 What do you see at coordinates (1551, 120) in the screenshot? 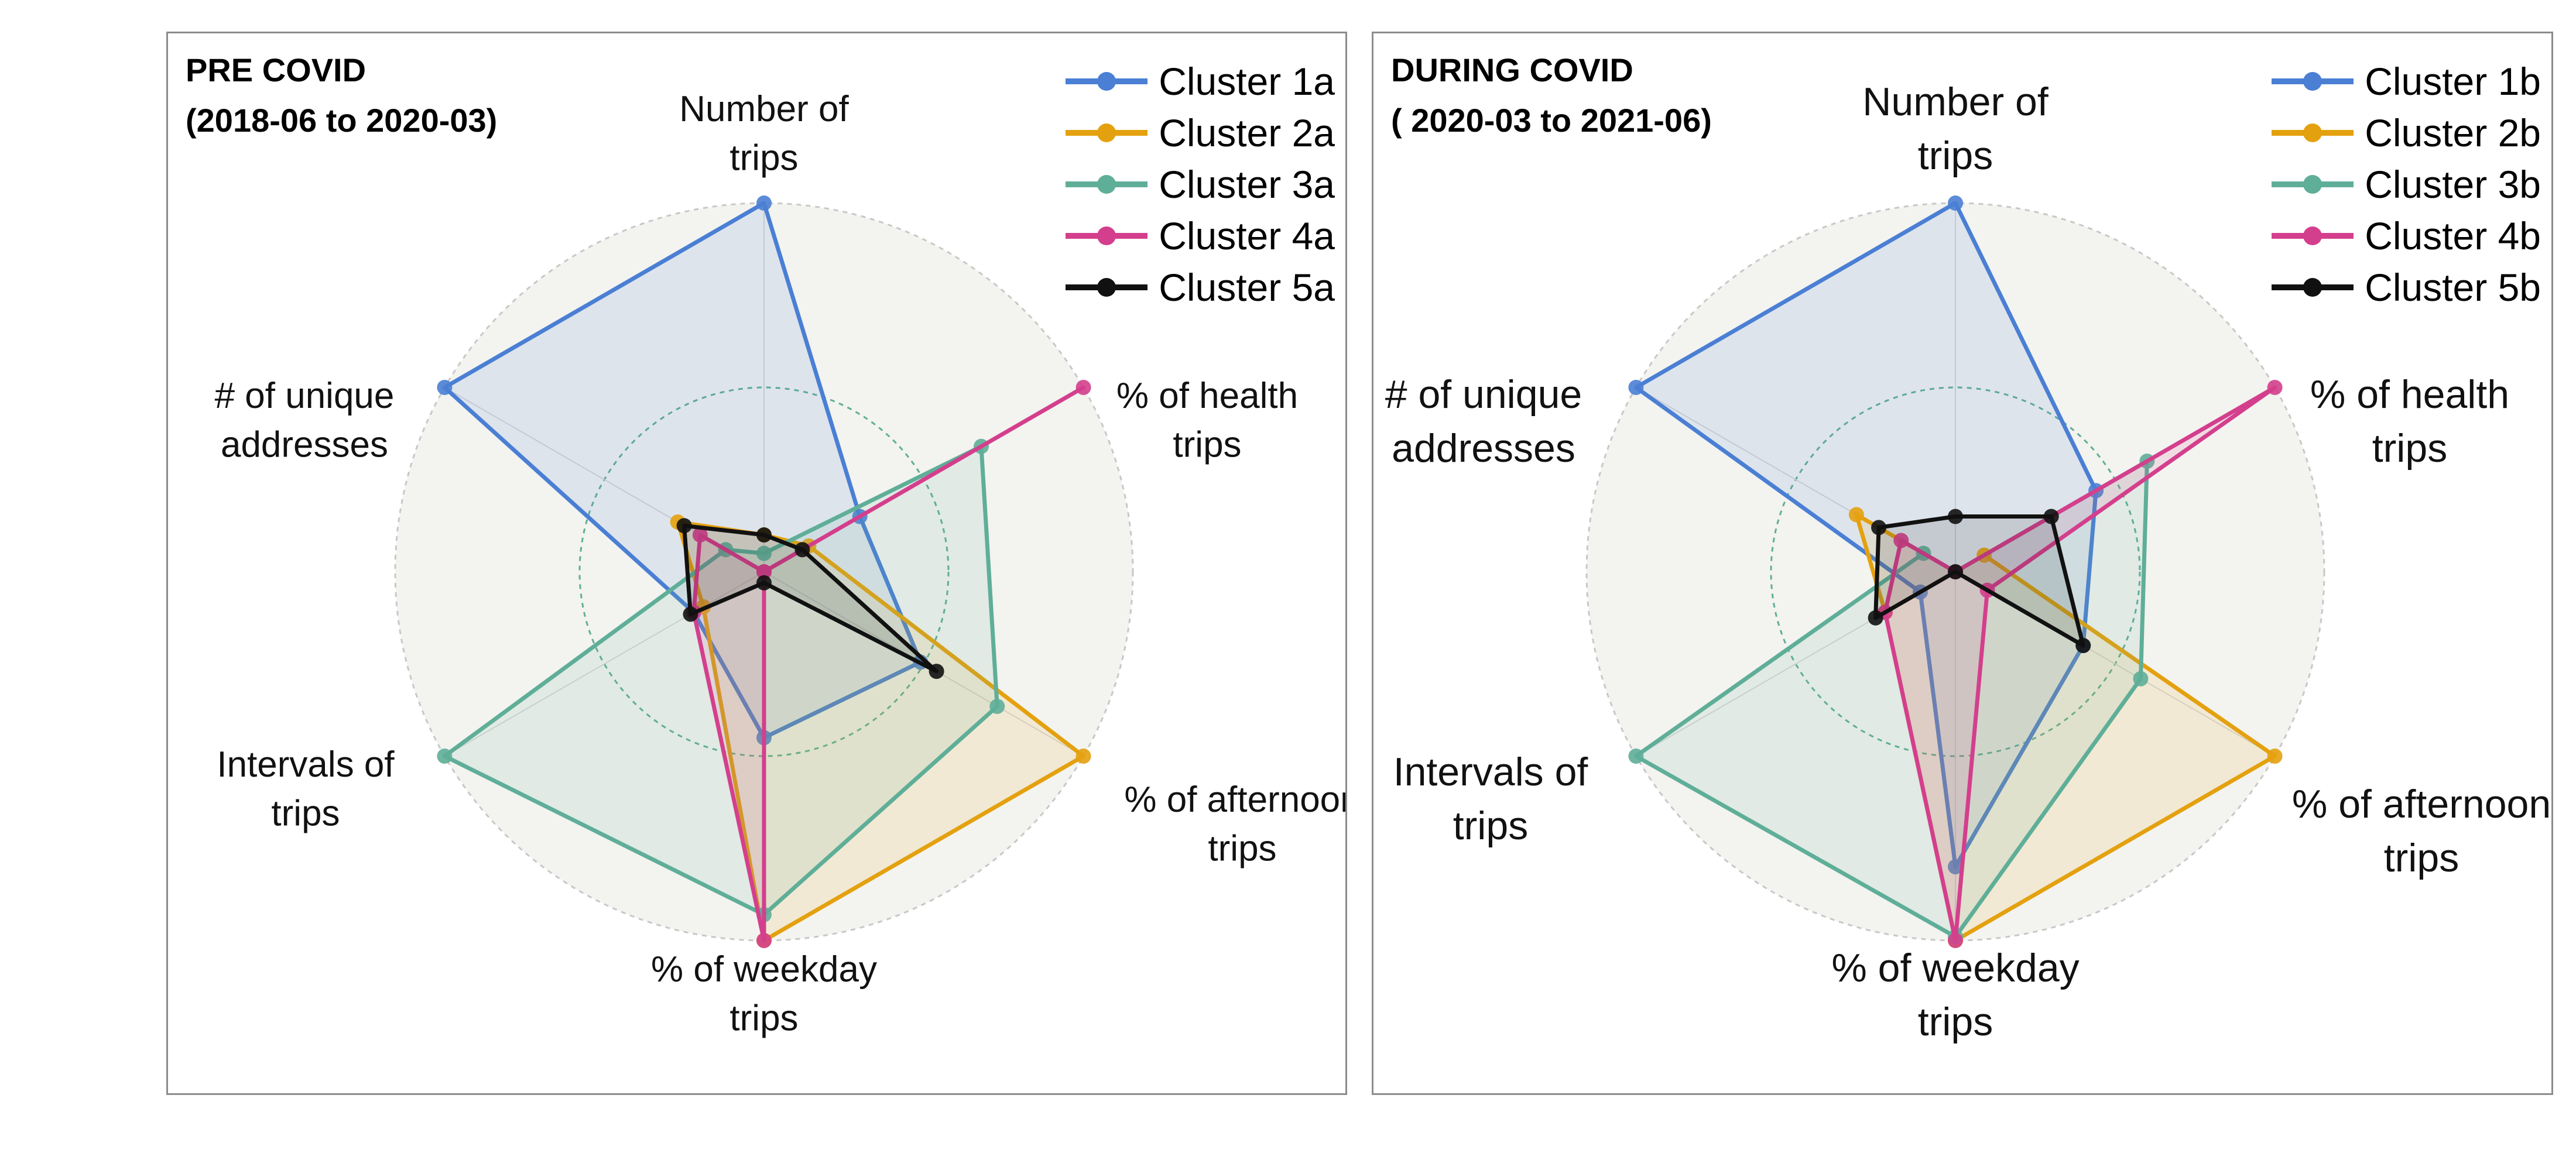
I see `chart-title-line-2: ( 2020-03 to 2021-06)` at bounding box center [1551, 120].